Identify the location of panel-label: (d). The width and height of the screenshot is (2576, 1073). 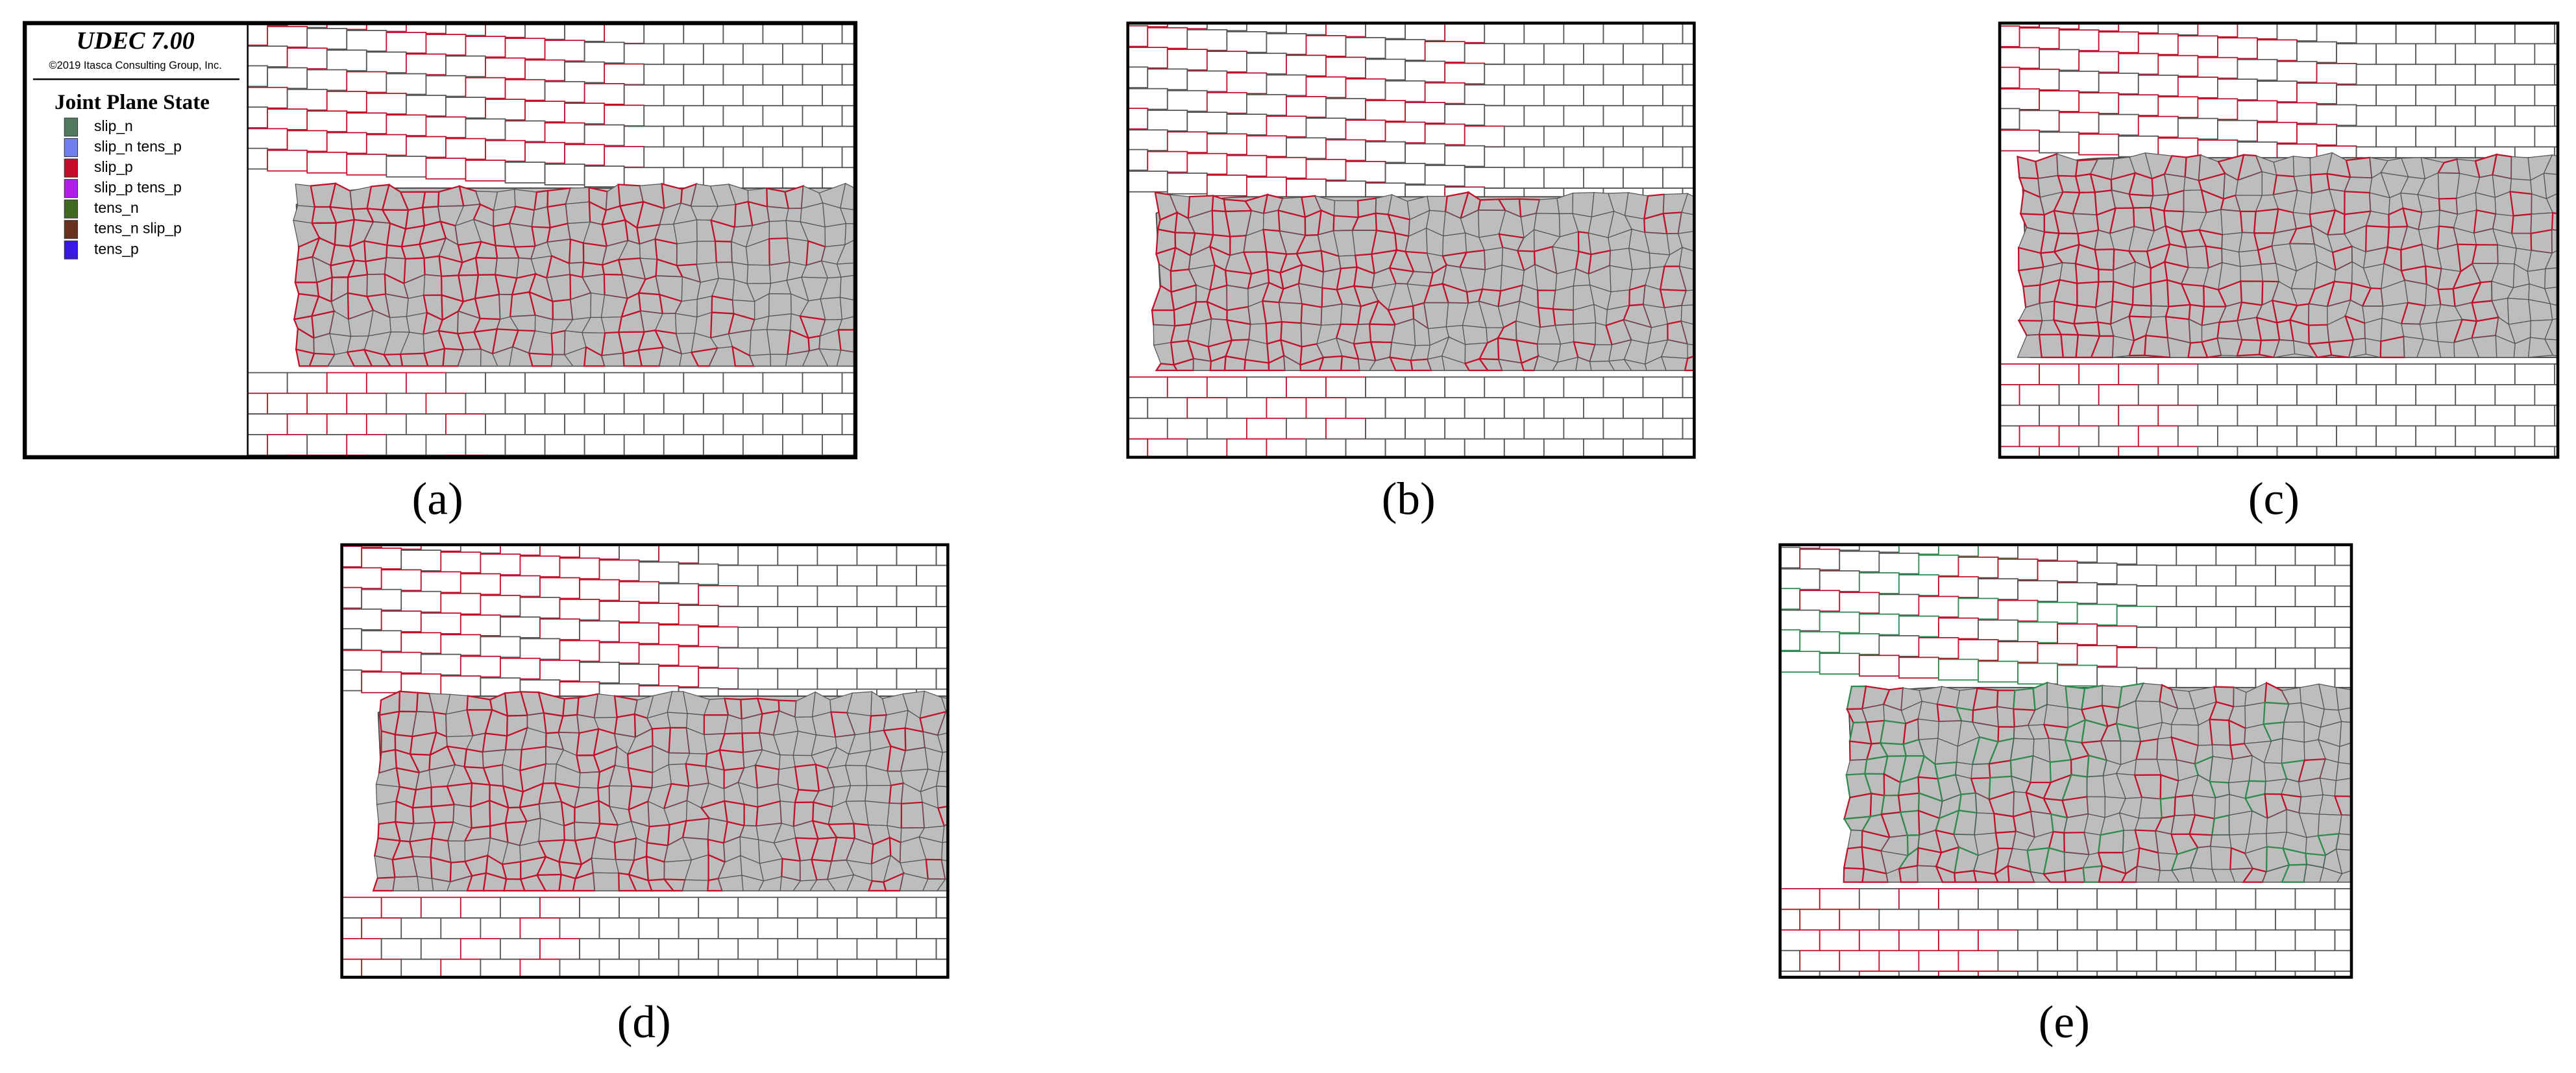
(644, 1023).